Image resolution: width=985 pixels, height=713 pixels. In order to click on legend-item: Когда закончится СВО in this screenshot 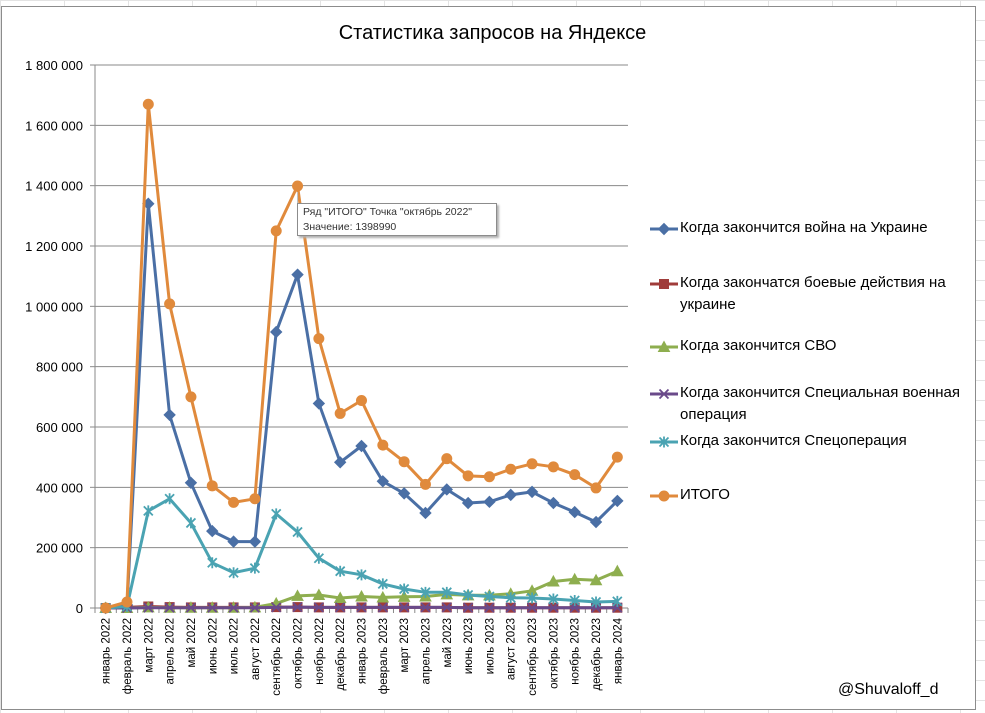, I will do `click(807, 347)`.